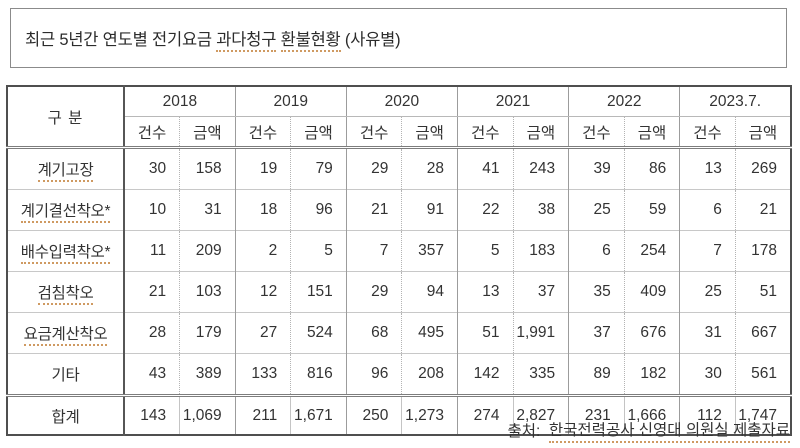 This screenshot has width=800, height=448. I want to click on page-title: 최근 5년간 연도별 전기요금 과다청구 환불현황 (사유별), so click(213, 39).